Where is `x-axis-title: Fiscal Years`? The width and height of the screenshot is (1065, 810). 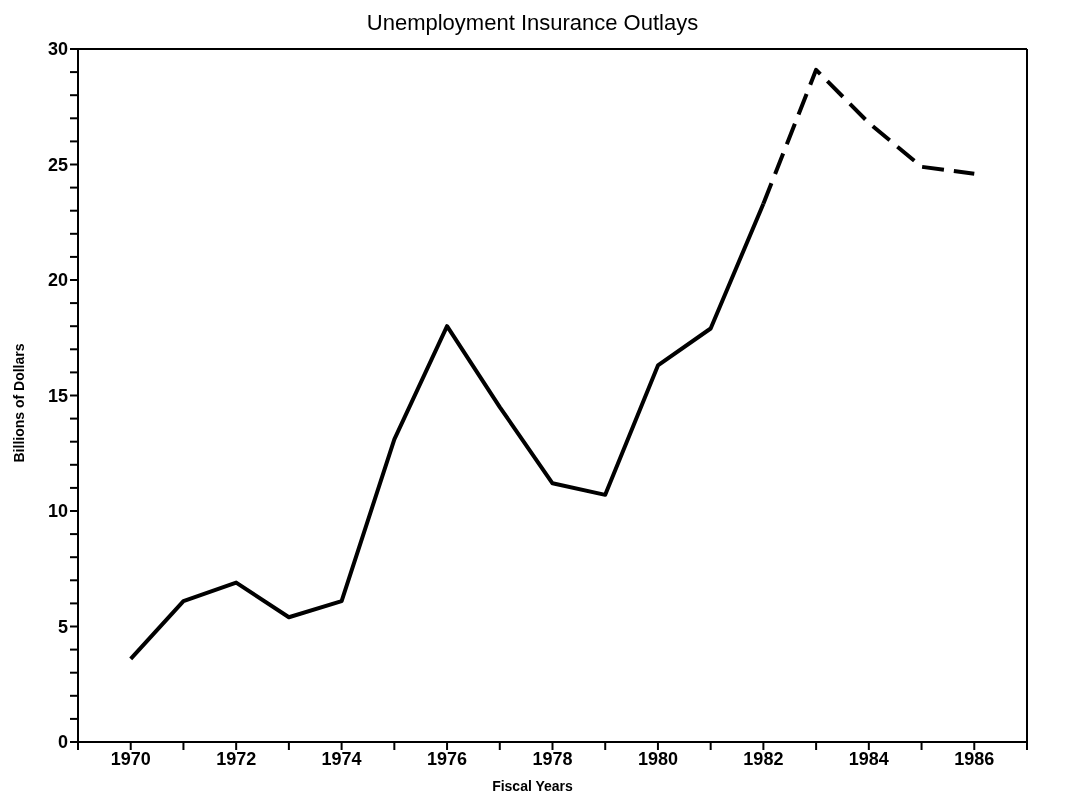
x-axis-title: Fiscal Years is located at coordinates (532, 786).